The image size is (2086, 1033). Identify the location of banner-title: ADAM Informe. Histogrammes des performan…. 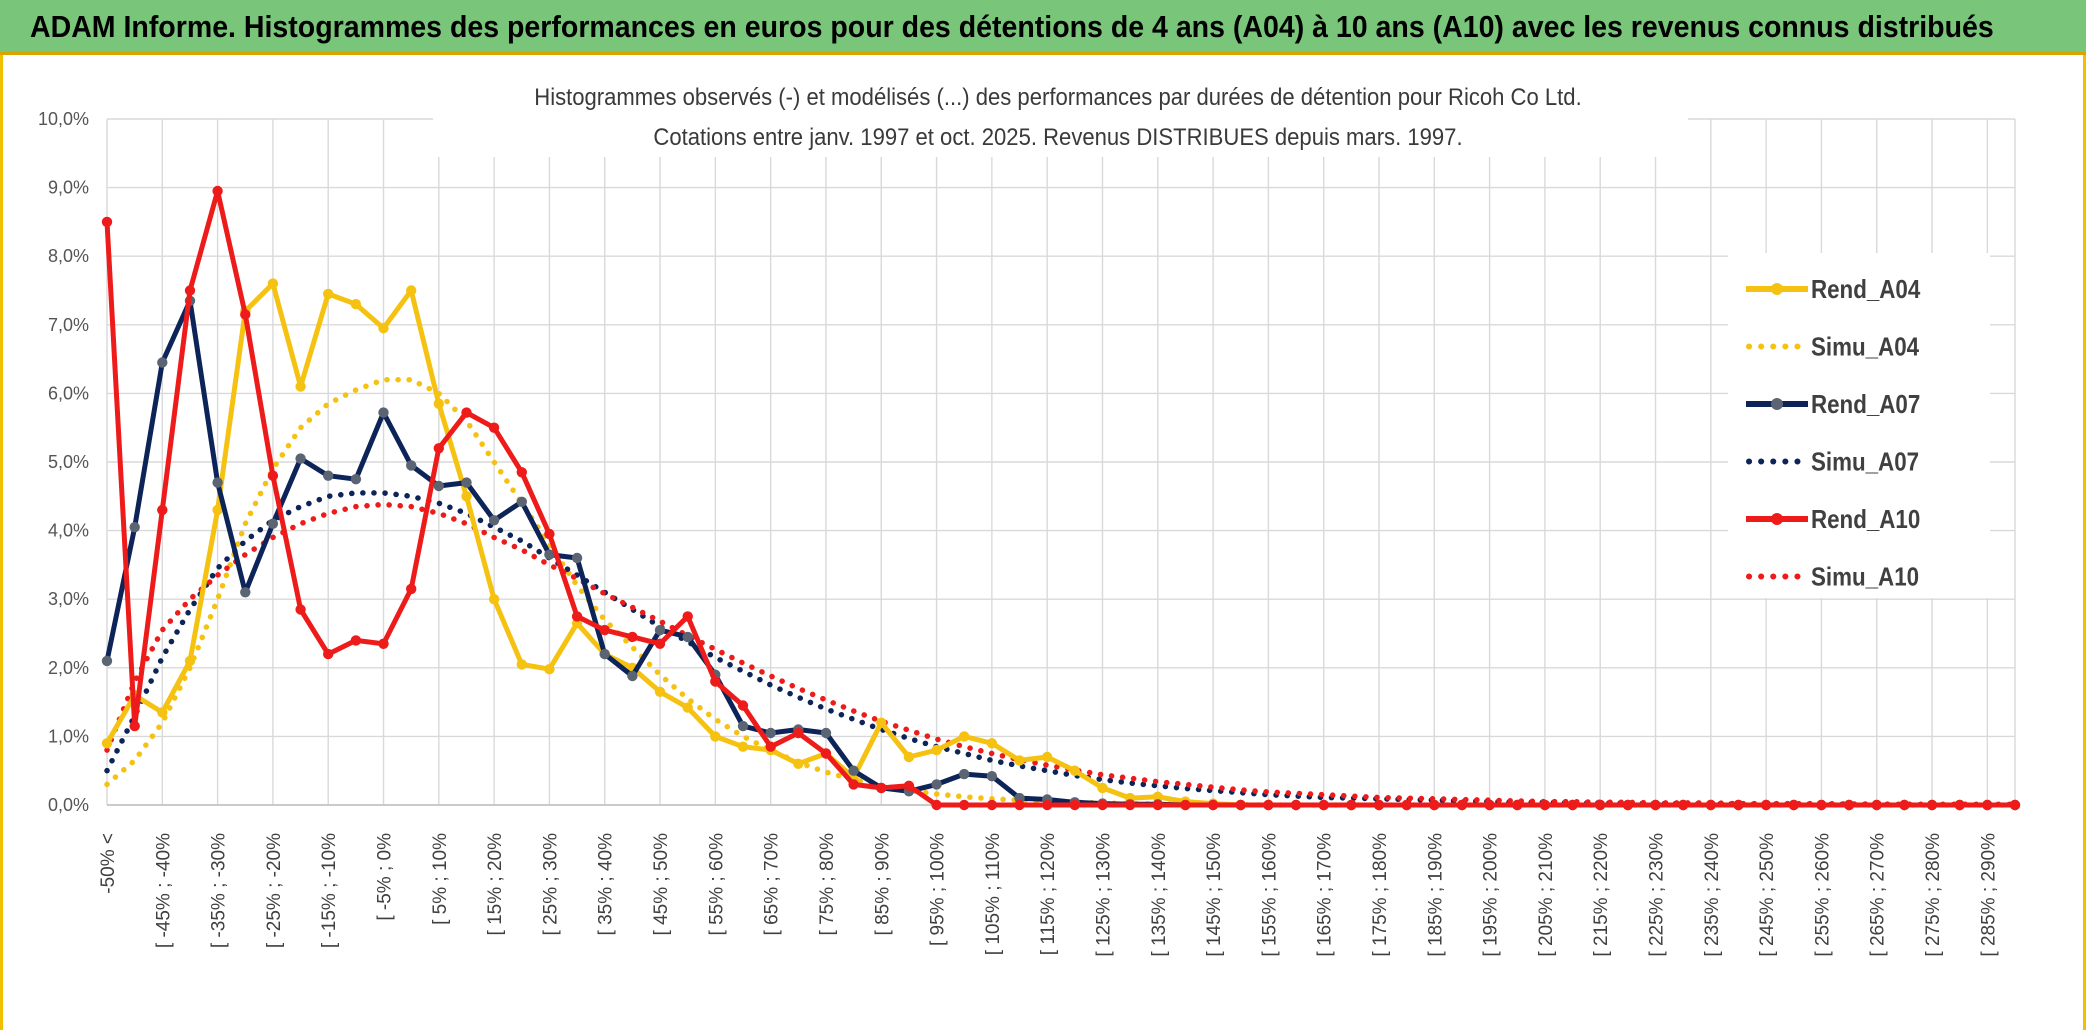
(1012, 26).